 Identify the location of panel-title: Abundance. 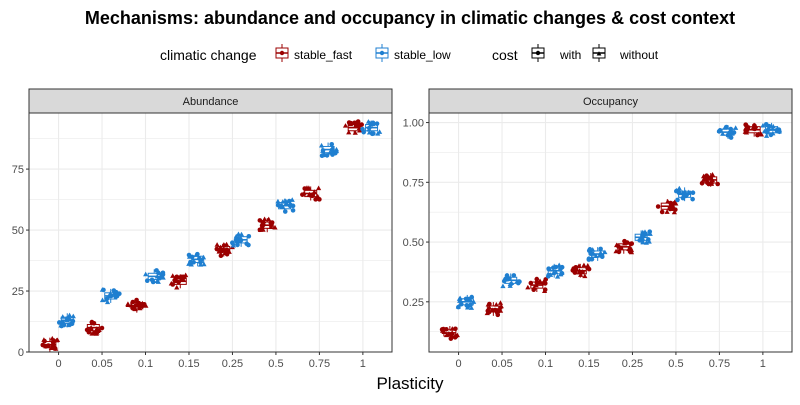
(211, 102).